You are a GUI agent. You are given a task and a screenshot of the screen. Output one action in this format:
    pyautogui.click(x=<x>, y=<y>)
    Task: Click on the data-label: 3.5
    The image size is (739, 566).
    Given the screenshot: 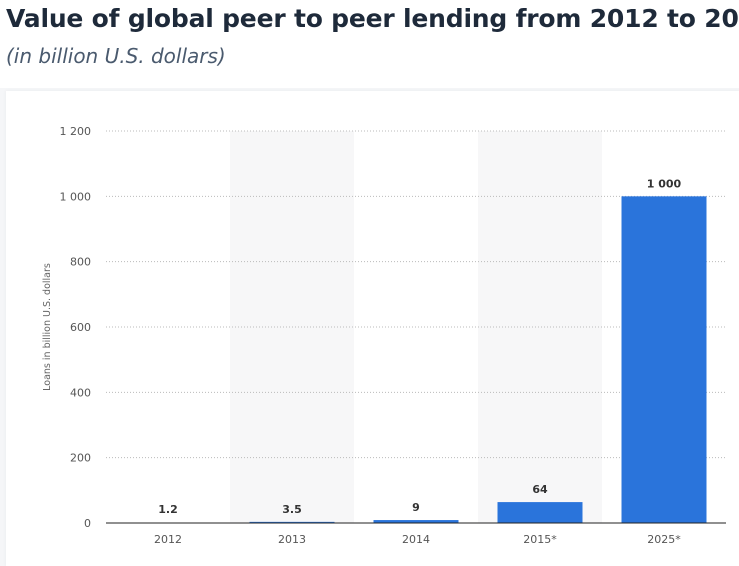 What is the action you would take?
    pyautogui.click(x=292, y=509)
    